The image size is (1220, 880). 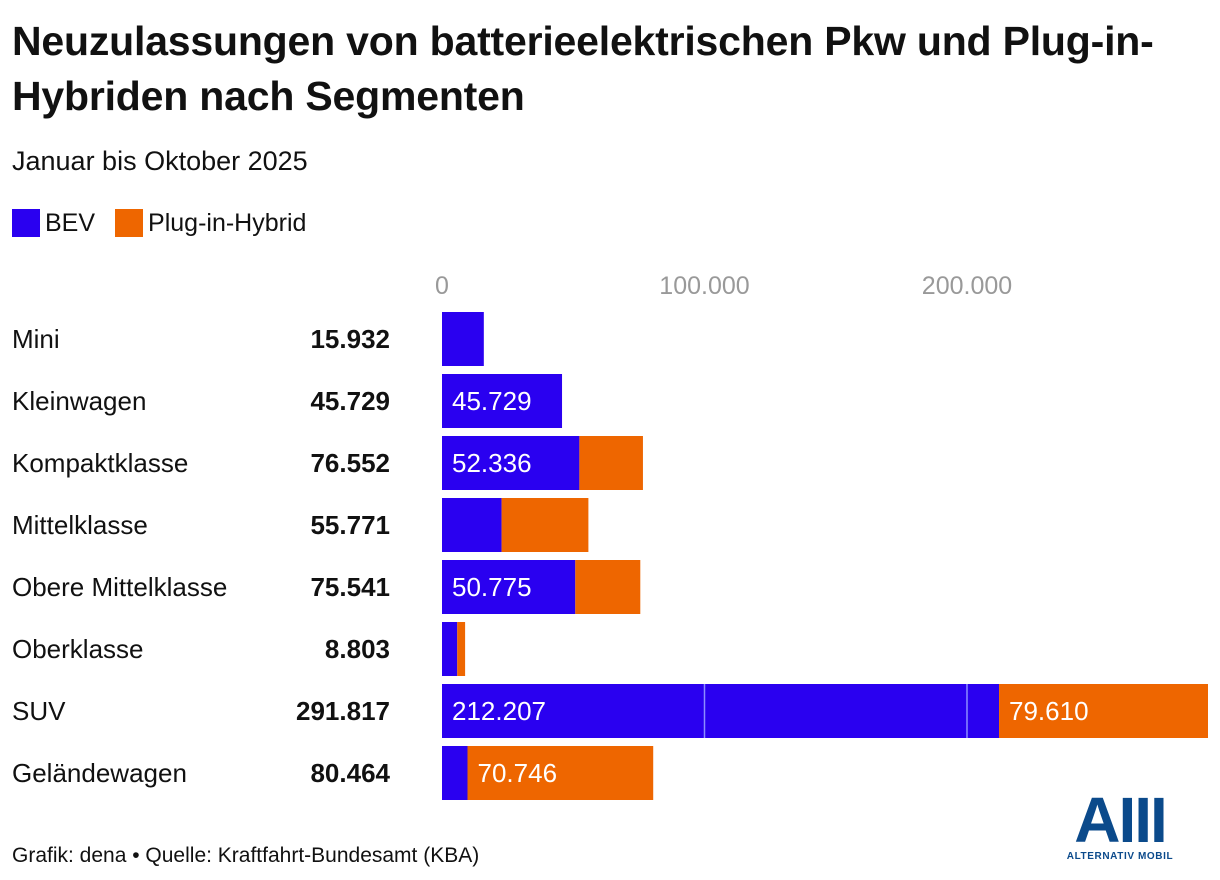 What do you see at coordinates (129, 223) in the screenshot?
I see `legend-swatch-phev` at bounding box center [129, 223].